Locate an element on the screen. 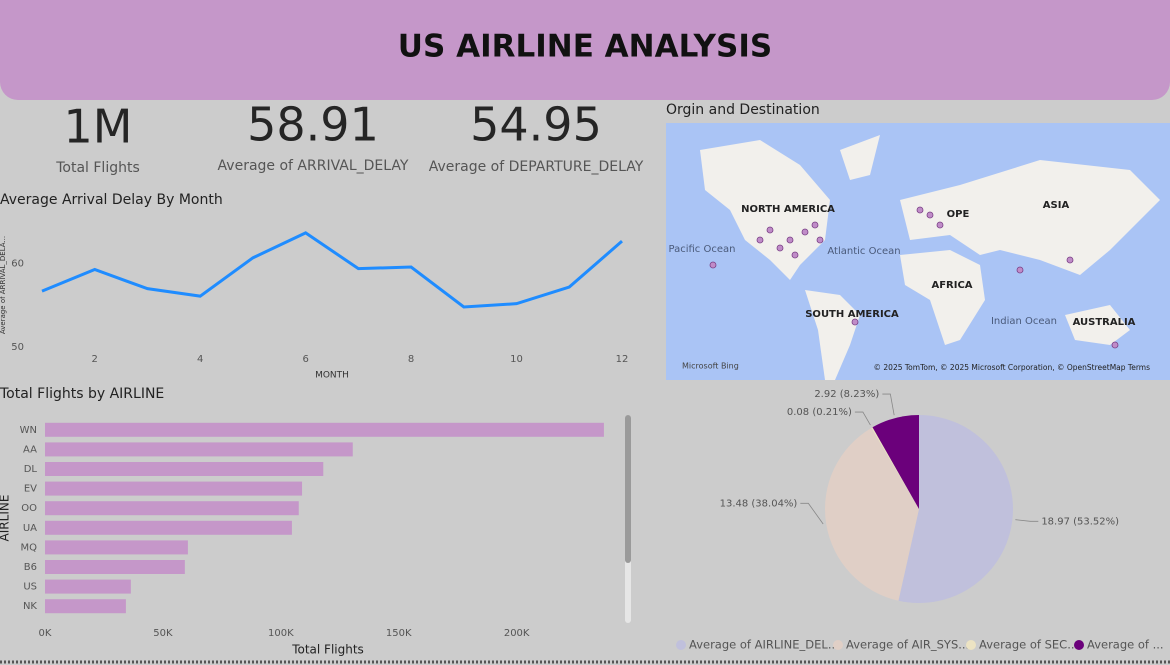 Image resolution: width=1170 pixels, height=665 pixels. y-tick-label: AA is located at coordinates (30, 449).